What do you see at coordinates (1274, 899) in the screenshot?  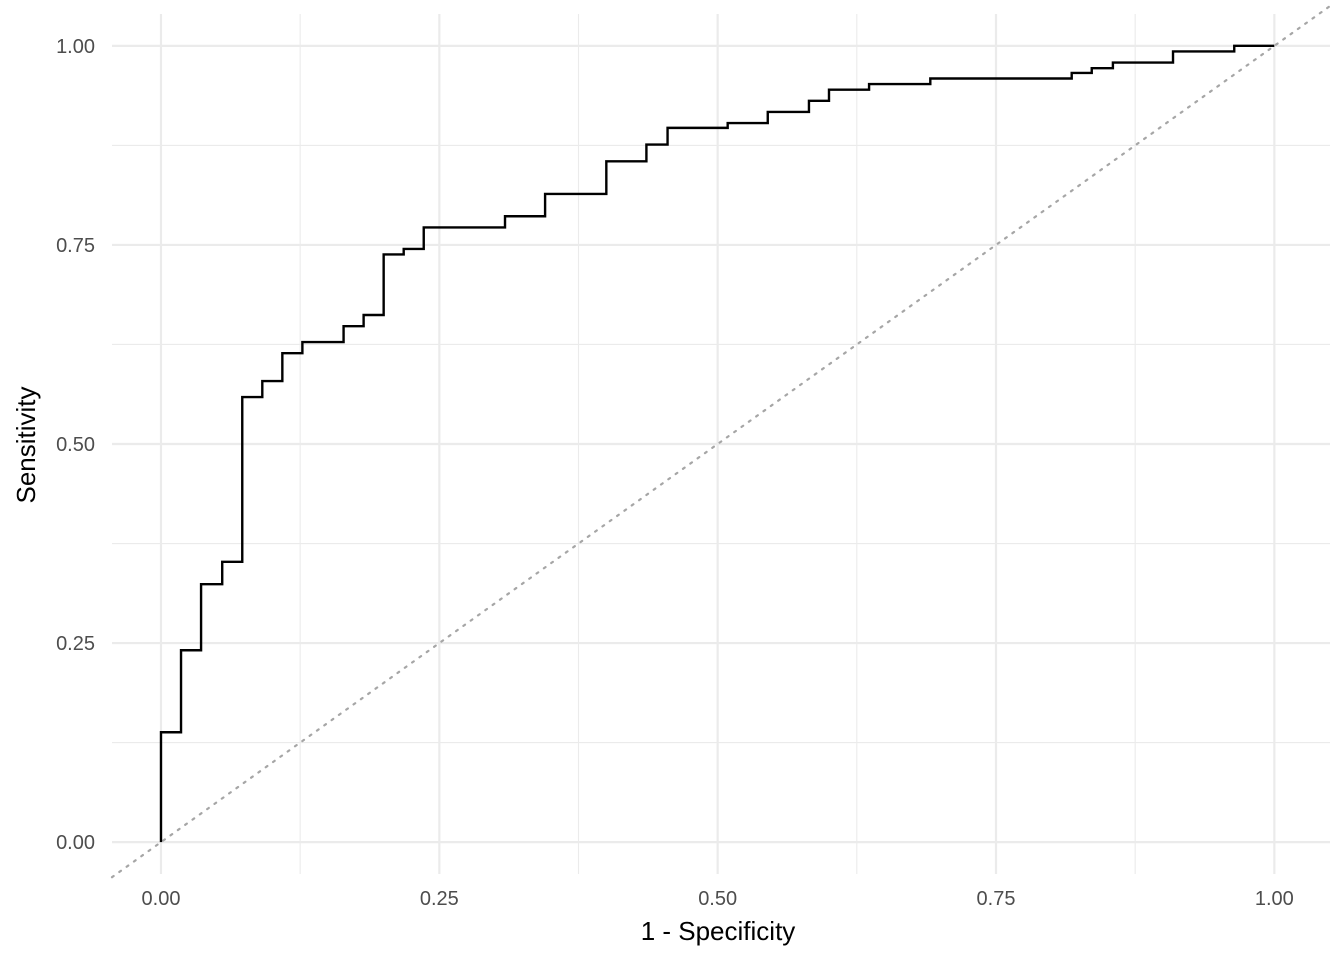 I see `x-tick-label: 1.00` at bounding box center [1274, 899].